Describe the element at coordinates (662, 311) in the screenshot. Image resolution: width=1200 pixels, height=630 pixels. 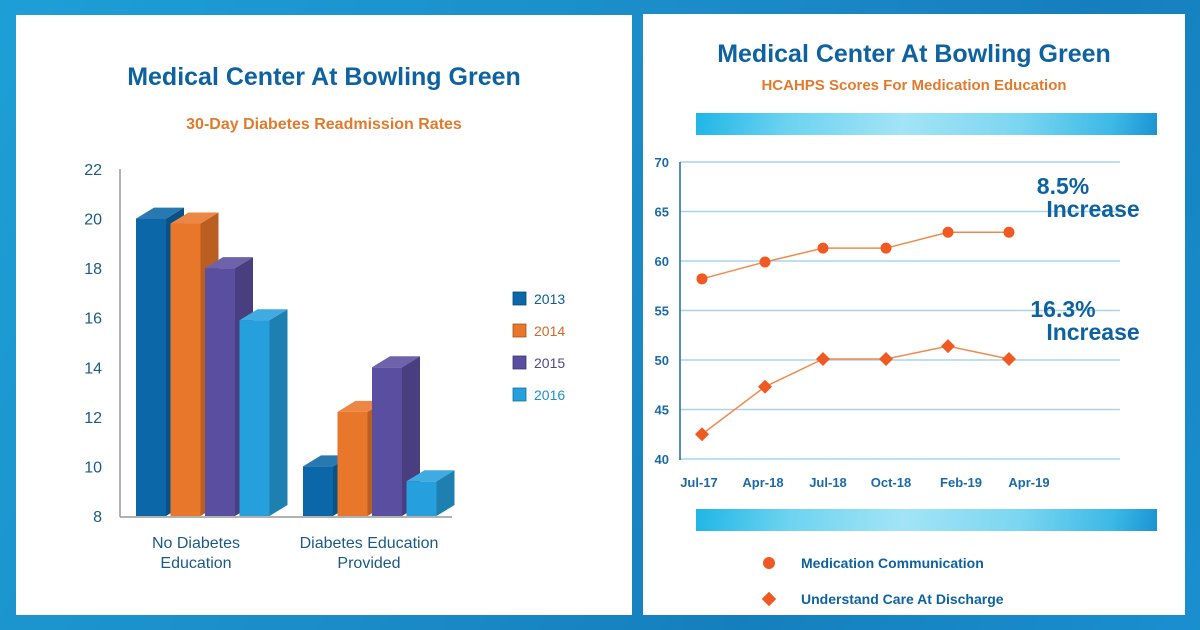
I see `y-tick-label: 55` at that location.